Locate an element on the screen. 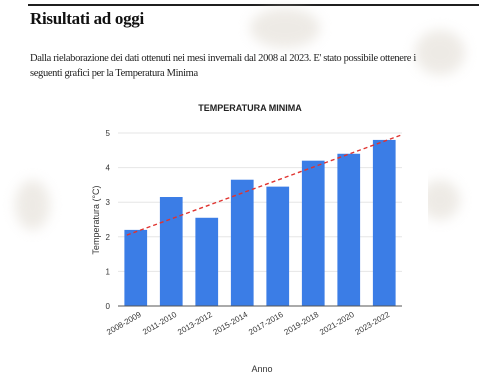 This screenshot has height=390, width=479. x-axis-label: Anno is located at coordinates (261, 369).